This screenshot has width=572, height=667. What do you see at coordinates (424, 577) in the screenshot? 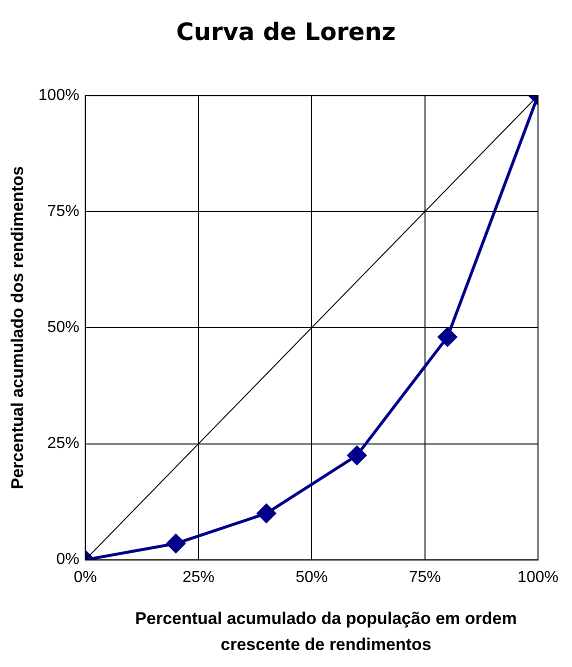
I see `x-tick-label: 75%` at bounding box center [424, 577].